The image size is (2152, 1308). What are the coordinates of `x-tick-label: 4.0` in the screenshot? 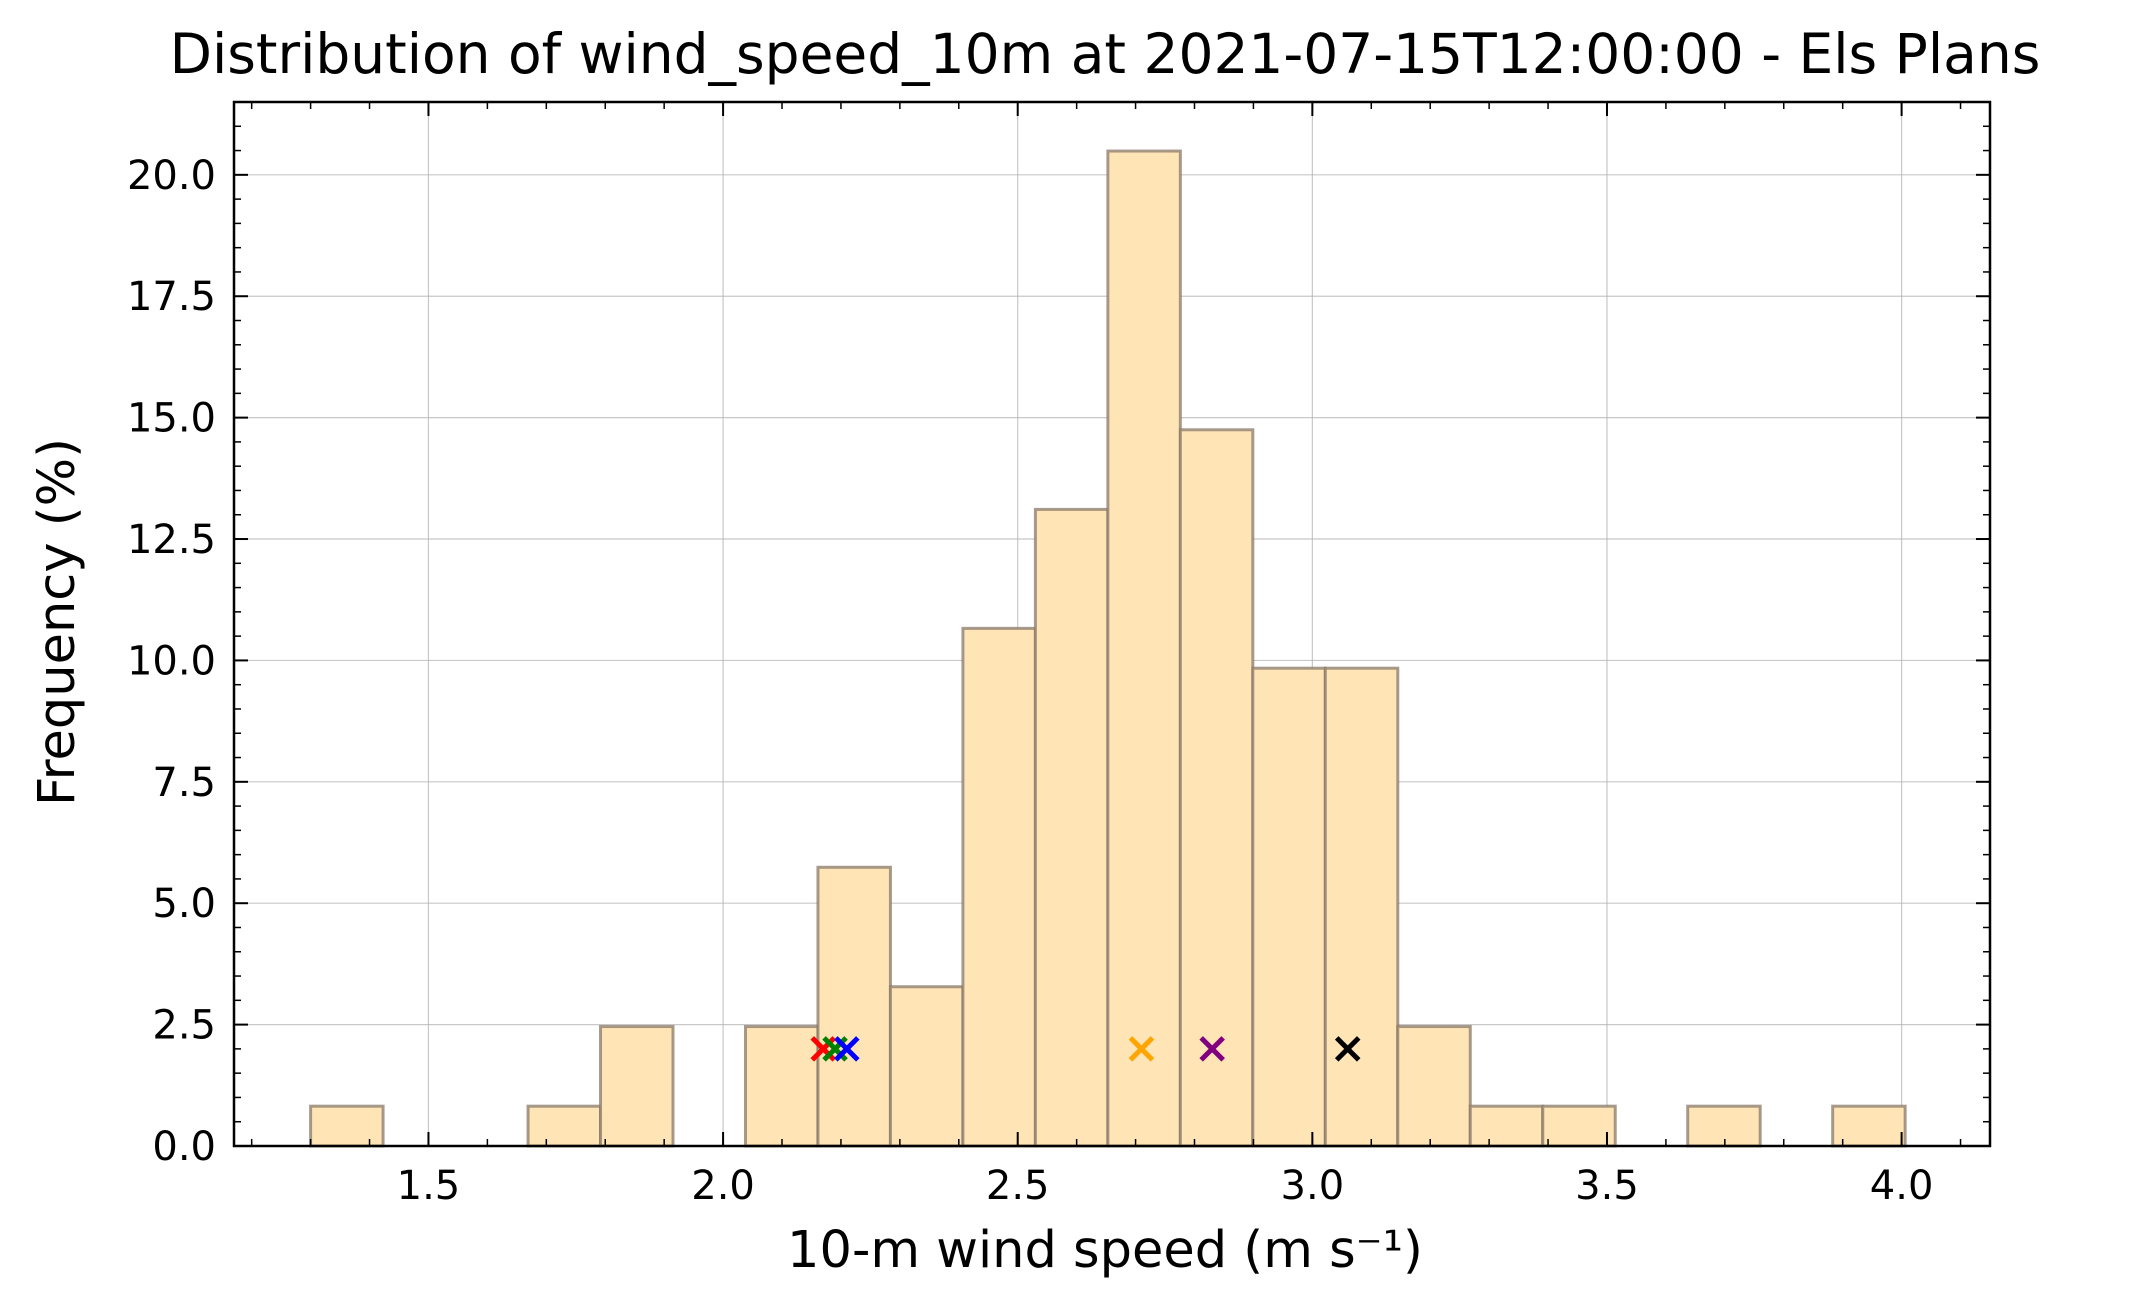 It's located at (1902, 1186).